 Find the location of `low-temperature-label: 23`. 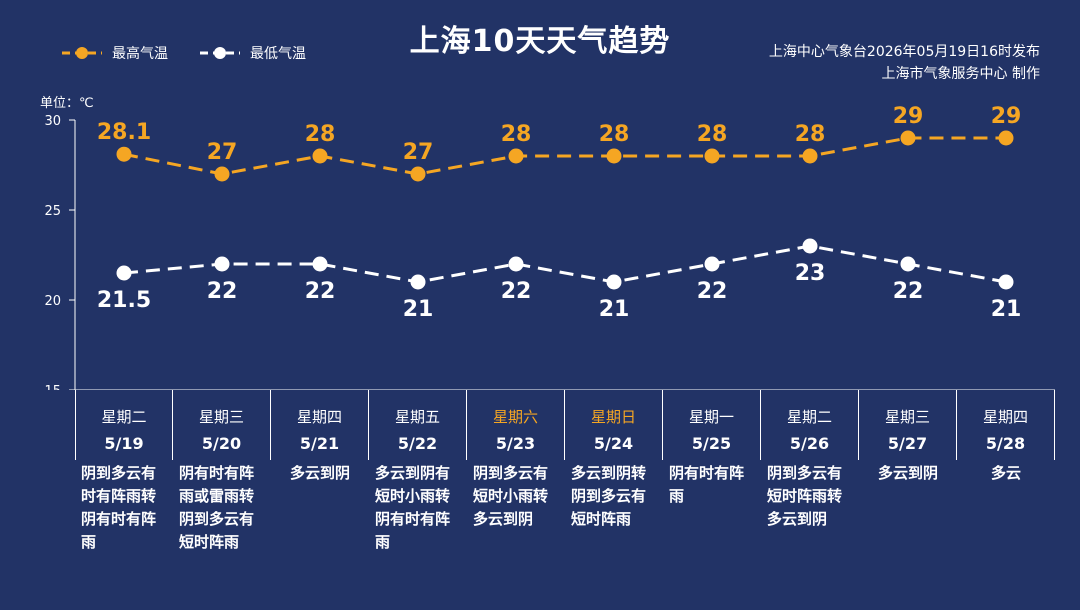

low-temperature-label: 23 is located at coordinates (810, 273).